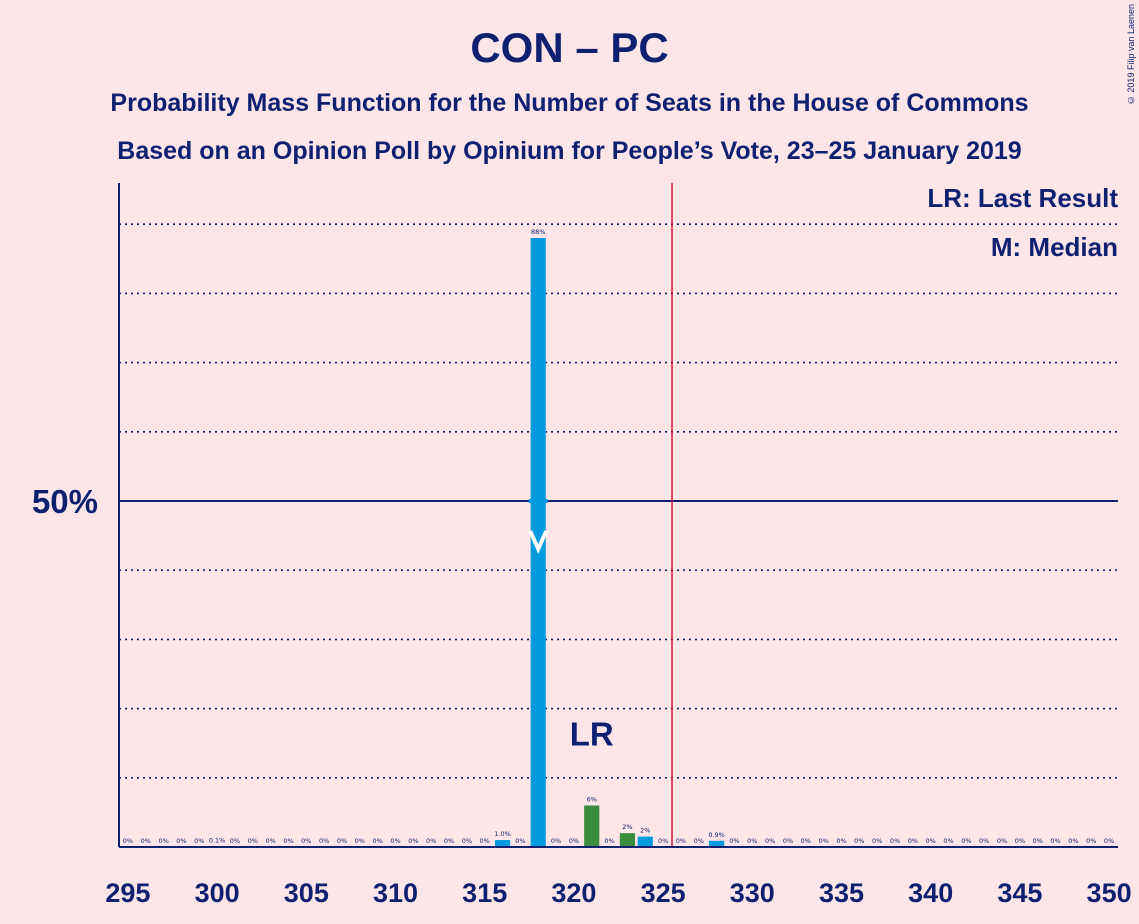  Describe the element at coordinates (181, 841) in the screenshot. I see `data-label-seat-298: 0%` at that location.